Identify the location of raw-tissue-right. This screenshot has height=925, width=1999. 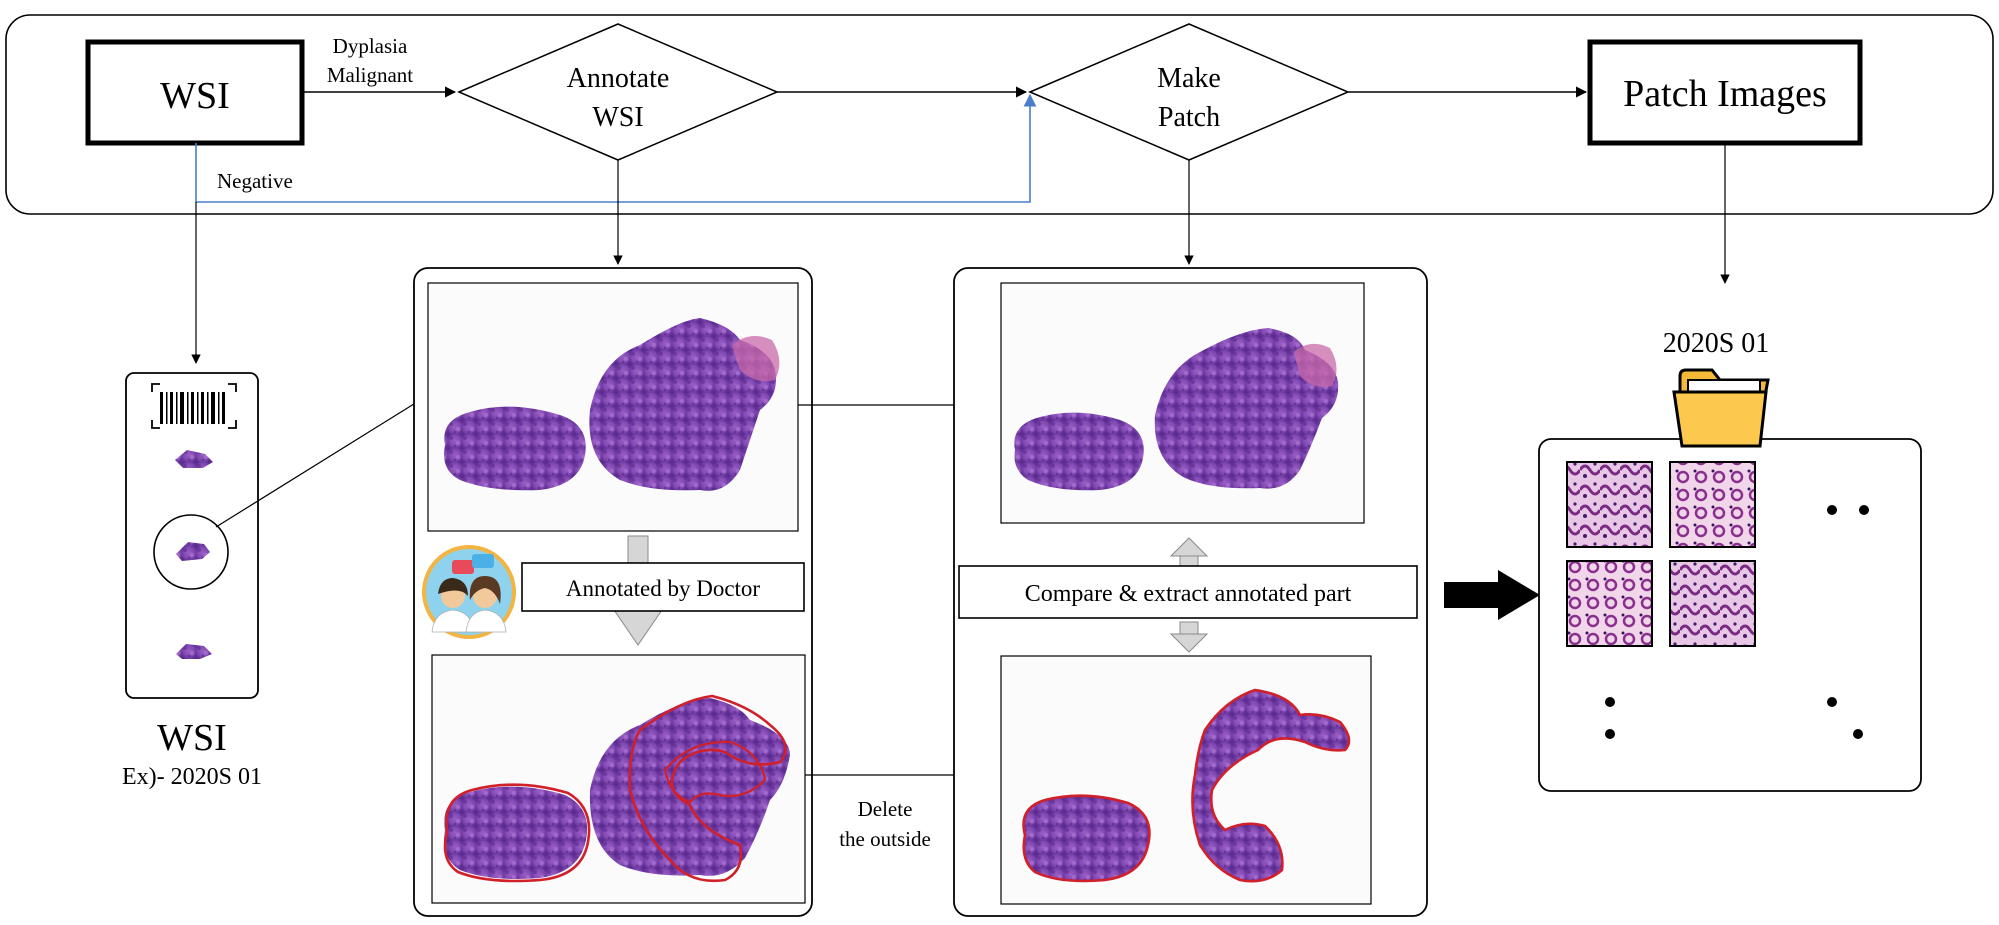
(682, 404).